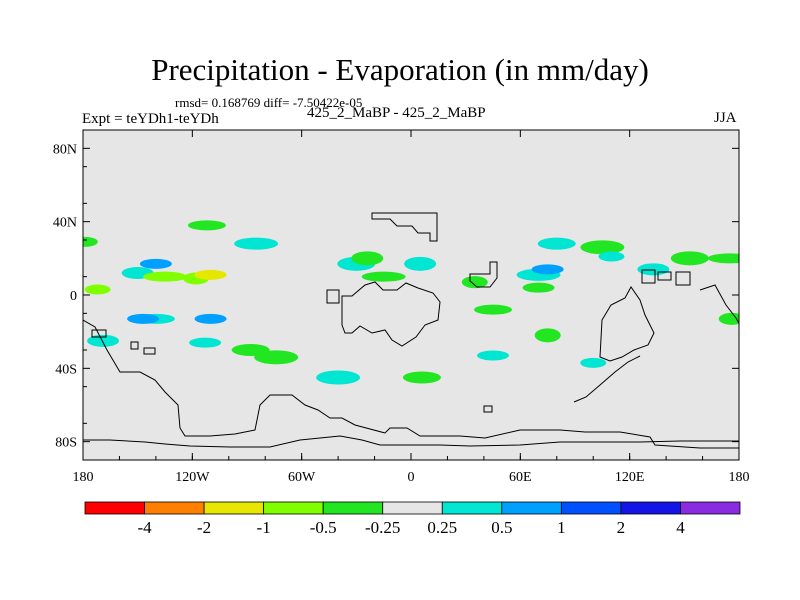  Describe the element at coordinates (442, 527) in the screenshot. I see `colorbar-label: 0.25` at that location.